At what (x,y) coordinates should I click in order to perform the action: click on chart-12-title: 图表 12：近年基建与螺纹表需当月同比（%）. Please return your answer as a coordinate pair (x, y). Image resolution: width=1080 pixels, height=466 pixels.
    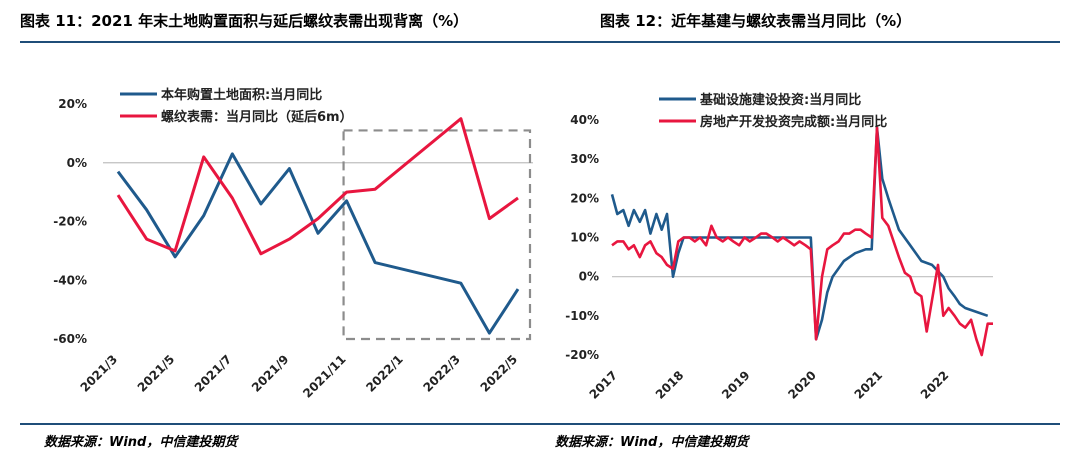
    Looking at the image, I should click on (756, 21).